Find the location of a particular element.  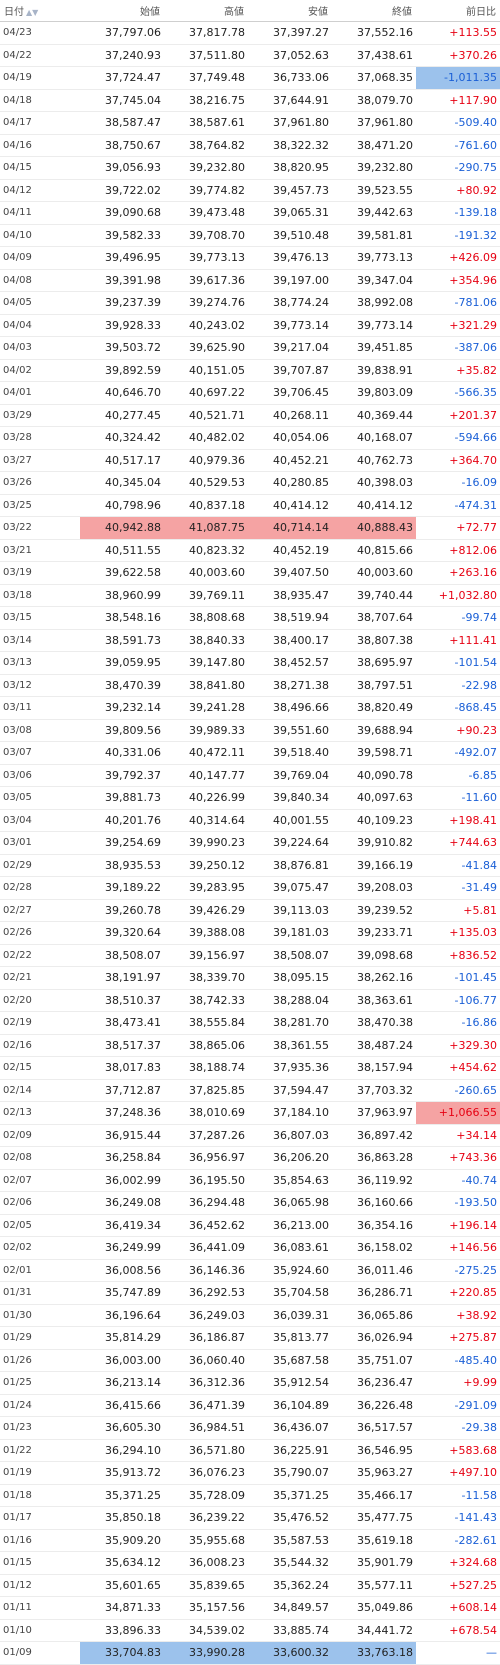

open-cell: 38,470.39 is located at coordinates (122, 685).